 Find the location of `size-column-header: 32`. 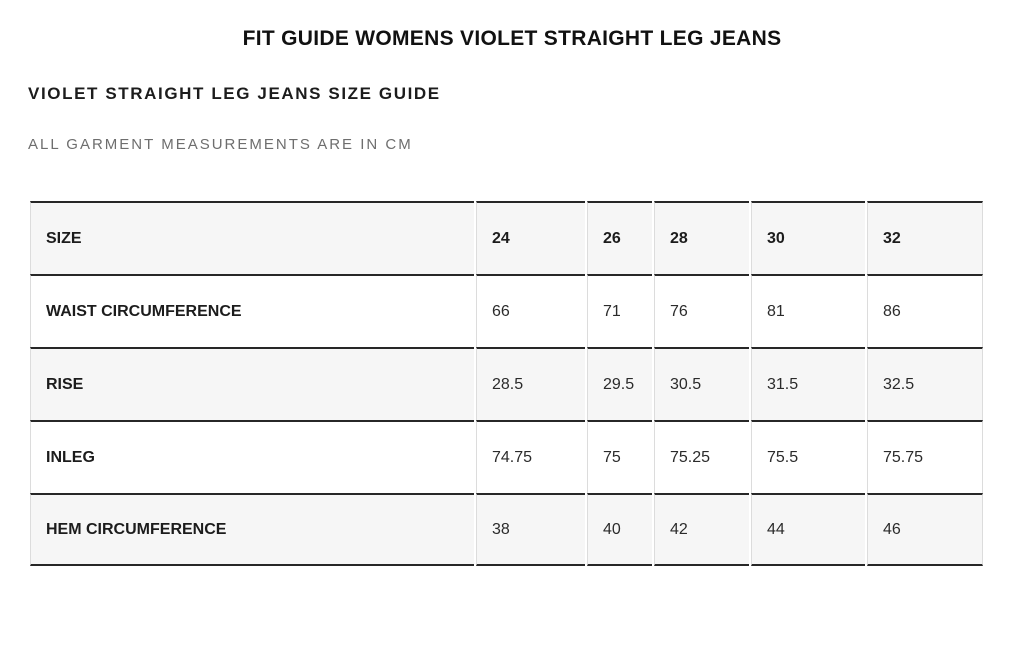

size-column-header: 32 is located at coordinates (925, 237).